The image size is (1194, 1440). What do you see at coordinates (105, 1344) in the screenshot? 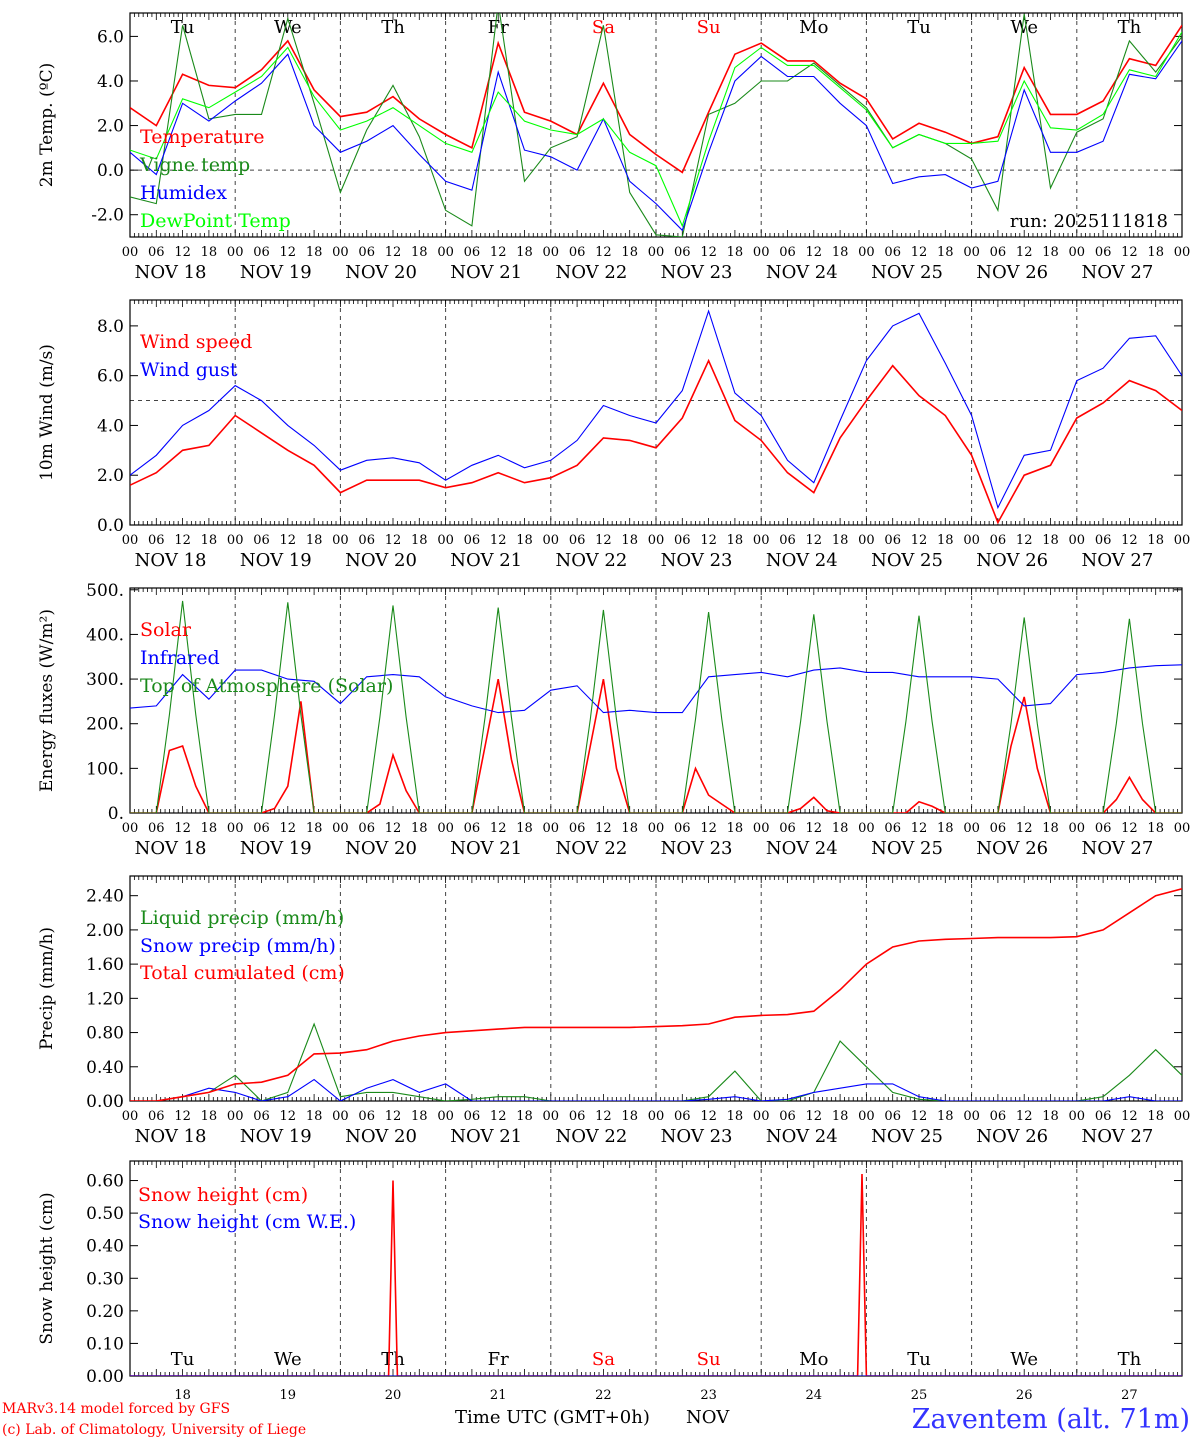
I see `y-tick-label: 0.10` at bounding box center [105, 1344].